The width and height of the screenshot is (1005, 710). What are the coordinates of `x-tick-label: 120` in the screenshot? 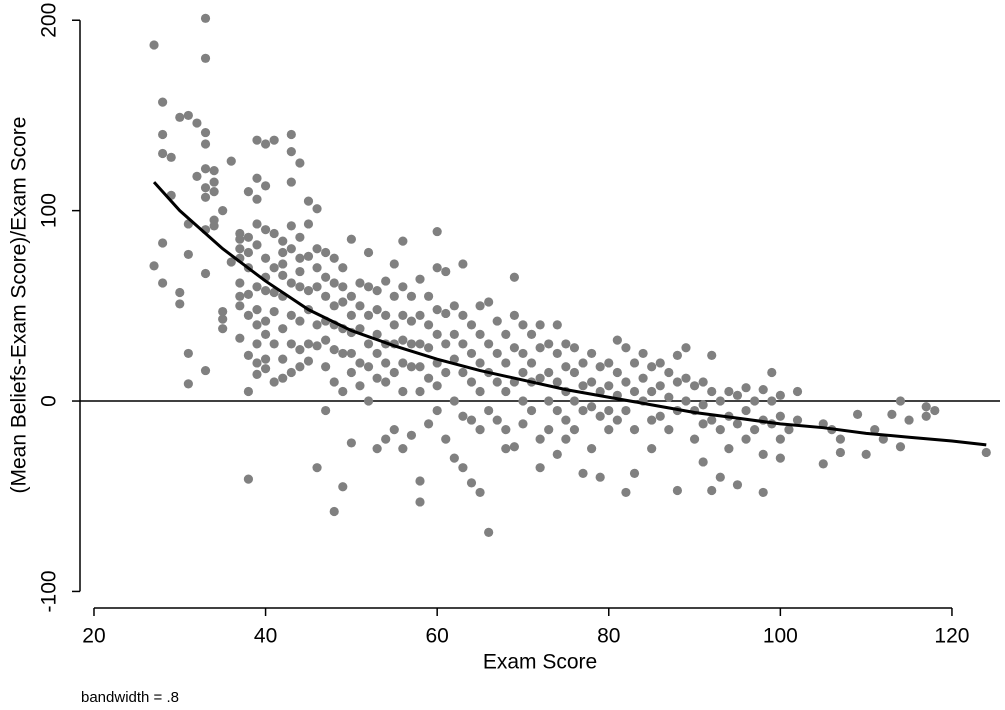 It's located at (951, 636).